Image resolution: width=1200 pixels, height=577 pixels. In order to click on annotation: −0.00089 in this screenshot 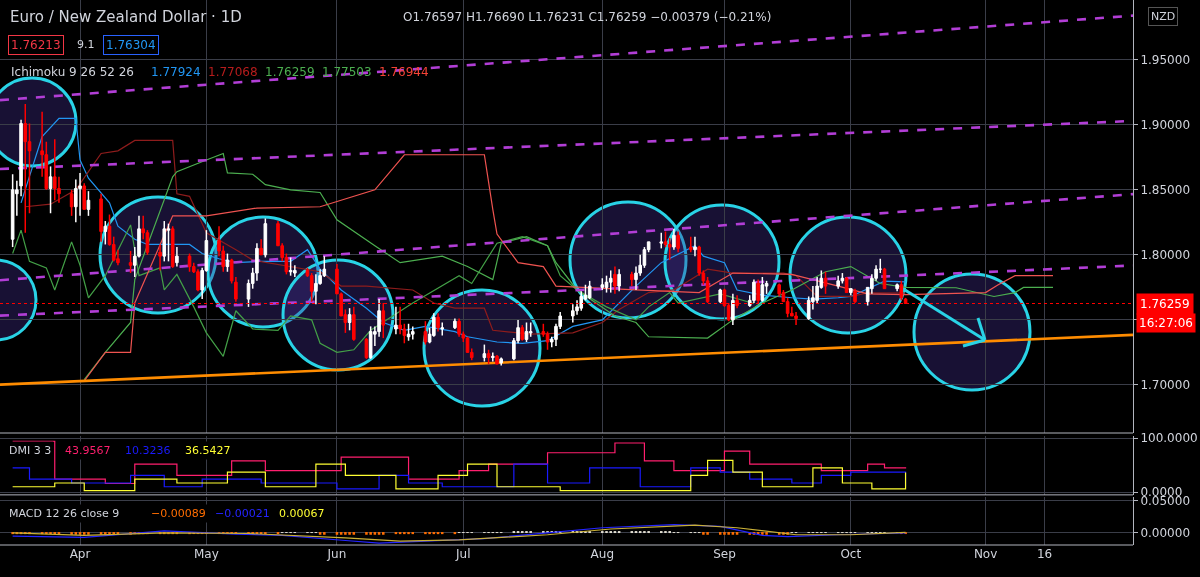, I will do `click(178, 513)`.